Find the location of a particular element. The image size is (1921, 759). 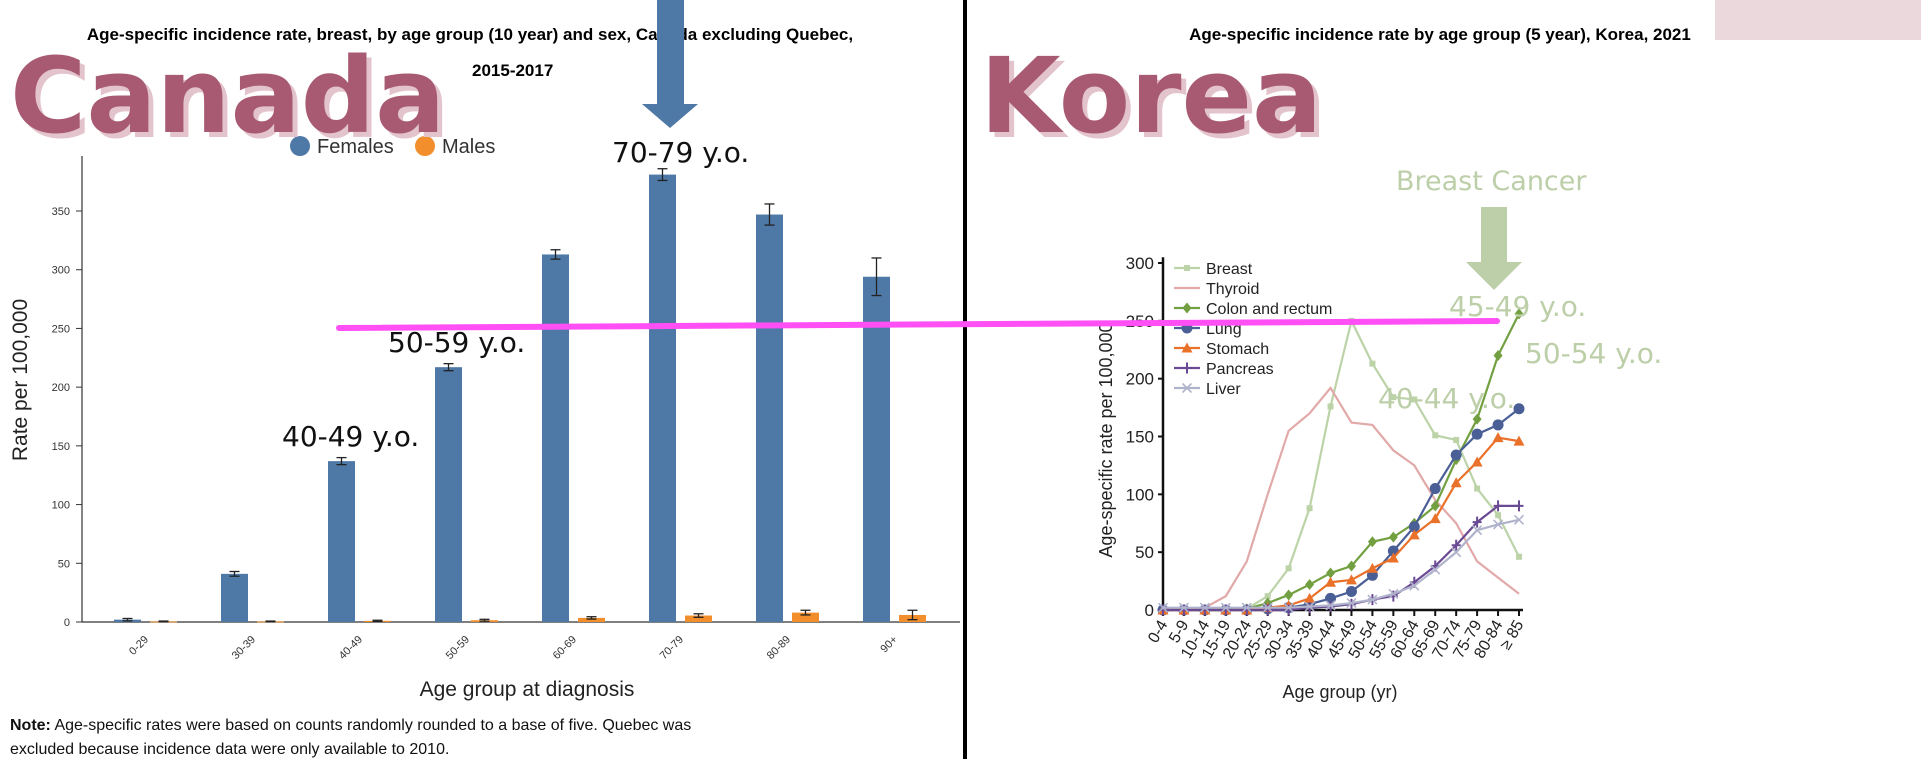

legend-males-label: Males is located at coordinates (468, 147).